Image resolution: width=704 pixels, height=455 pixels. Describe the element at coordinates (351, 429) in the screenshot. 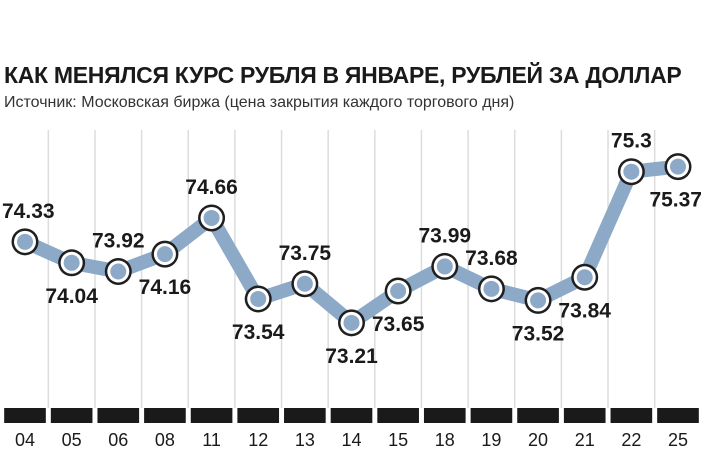

I see `x-axis: 04 05 06 08 11 12 13 14 15 18 19 20 21 22 25` at that location.